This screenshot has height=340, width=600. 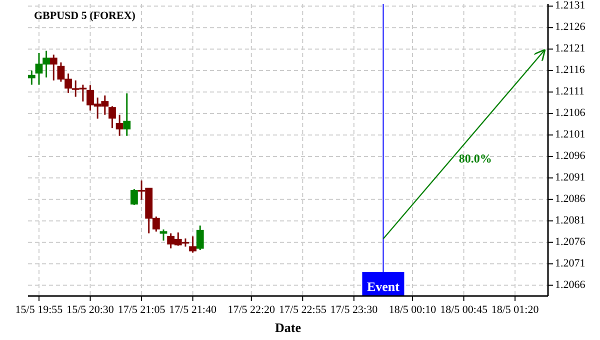 I want to click on x-tick-label: 17/5 22:55, so click(x=302, y=310).